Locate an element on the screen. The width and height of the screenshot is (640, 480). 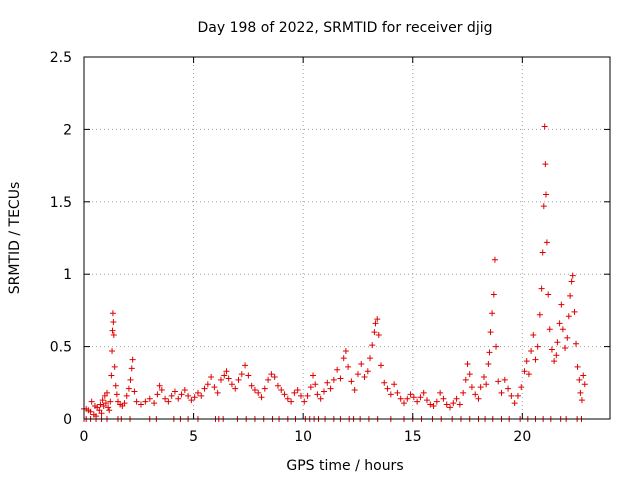
x-tick-label: 10 is located at coordinates (303, 437).